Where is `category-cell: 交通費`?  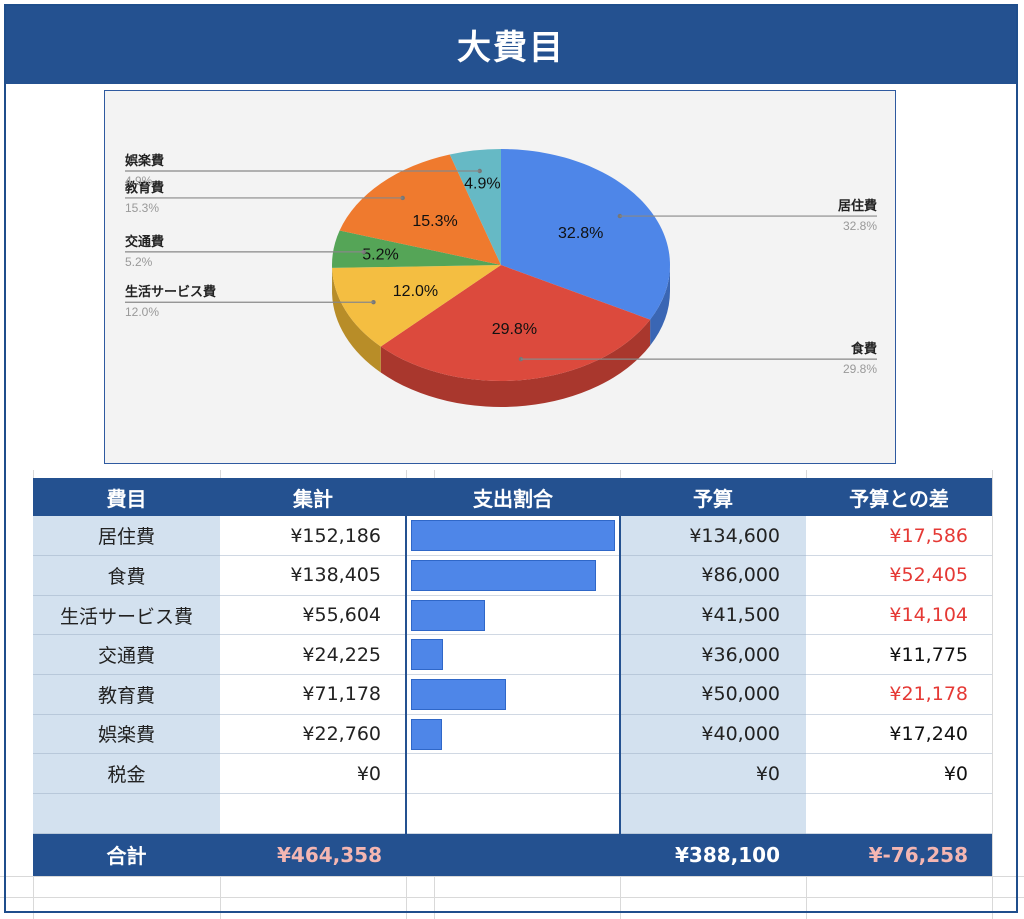 category-cell: 交通費 is located at coordinates (126, 654).